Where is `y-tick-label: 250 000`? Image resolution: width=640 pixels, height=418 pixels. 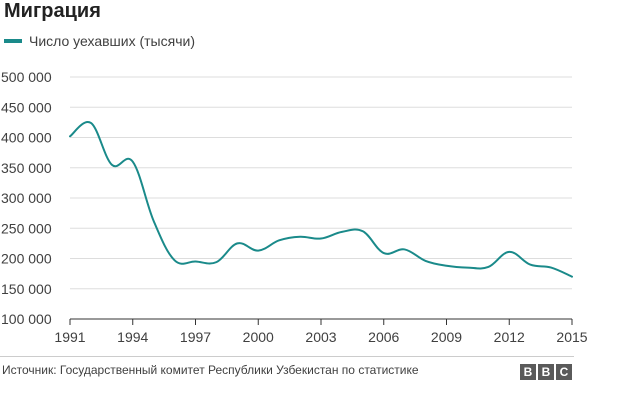
y-tick-label: 250 000 is located at coordinates (26, 228).